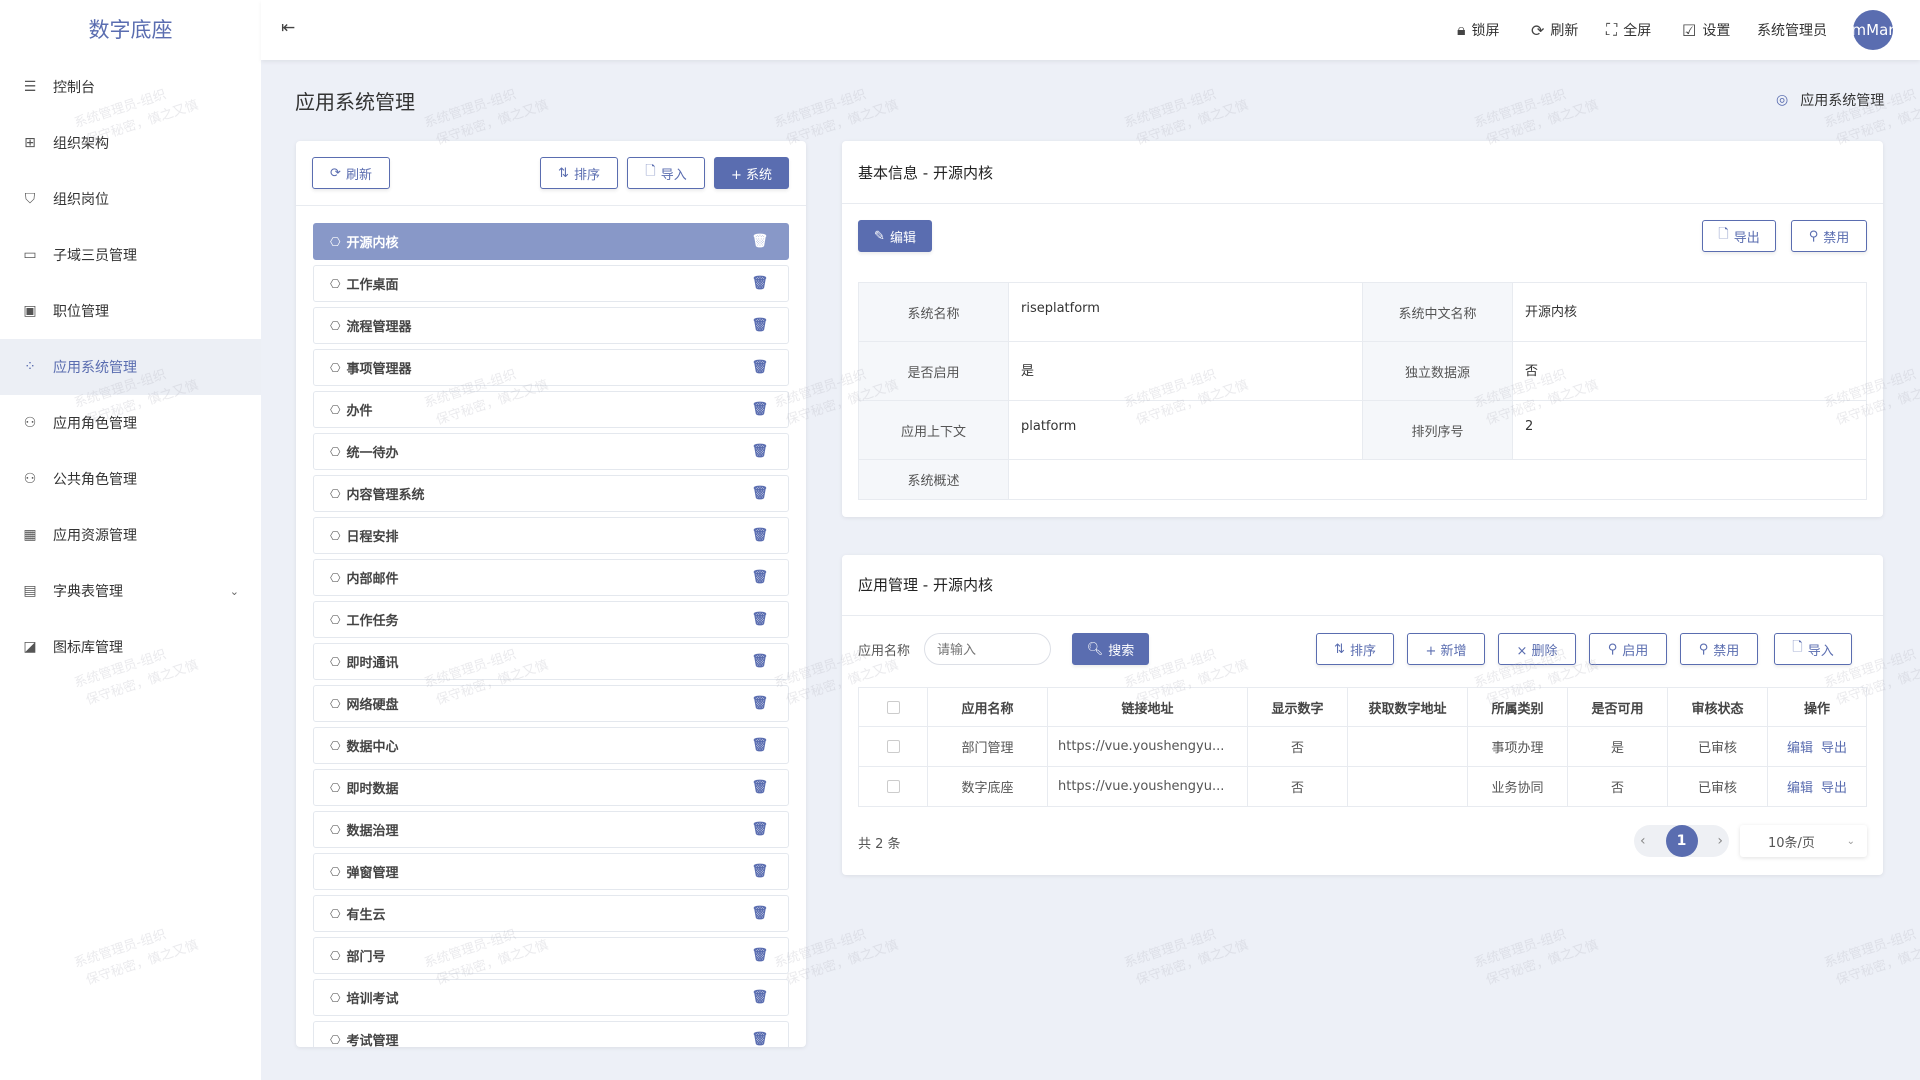 The height and width of the screenshot is (1080, 1920). Describe the element at coordinates (1478, 29) in the screenshot. I see `lock-screen-button: 🔒︎ 锁屏` at that location.